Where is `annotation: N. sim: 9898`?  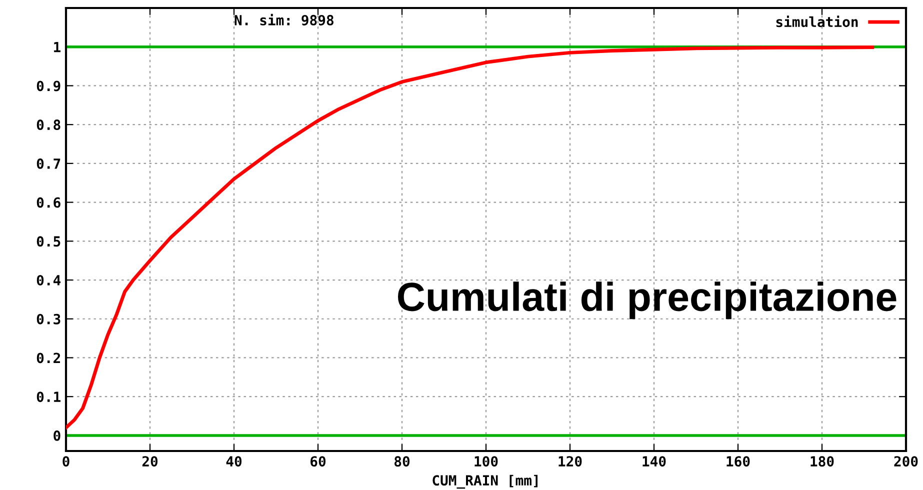
annotation: N. sim: 9898 is located at coordinates (284, 20).